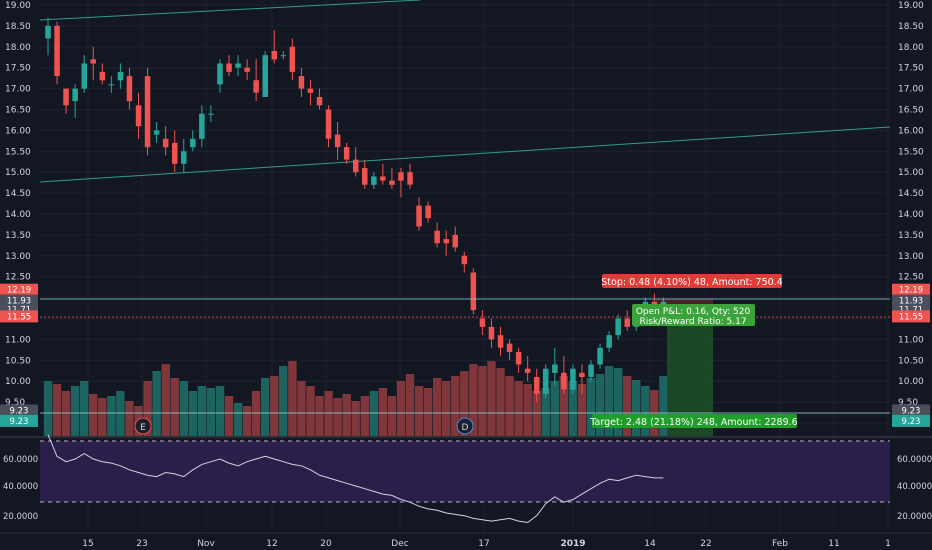 The image size is (932, 550). Describe the element at coordinates (483, 544) in the screenshot. I see `time-axis-label: 17` at that location.